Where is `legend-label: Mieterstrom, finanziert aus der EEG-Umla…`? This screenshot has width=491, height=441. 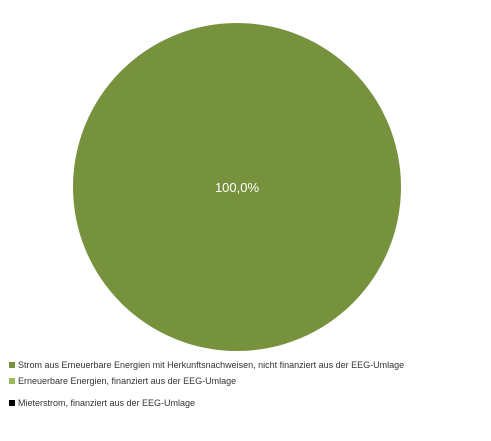 legend-label: Mieterstrom, finanziert aus der EEG-Umla… is located at coordinates (107, 403).